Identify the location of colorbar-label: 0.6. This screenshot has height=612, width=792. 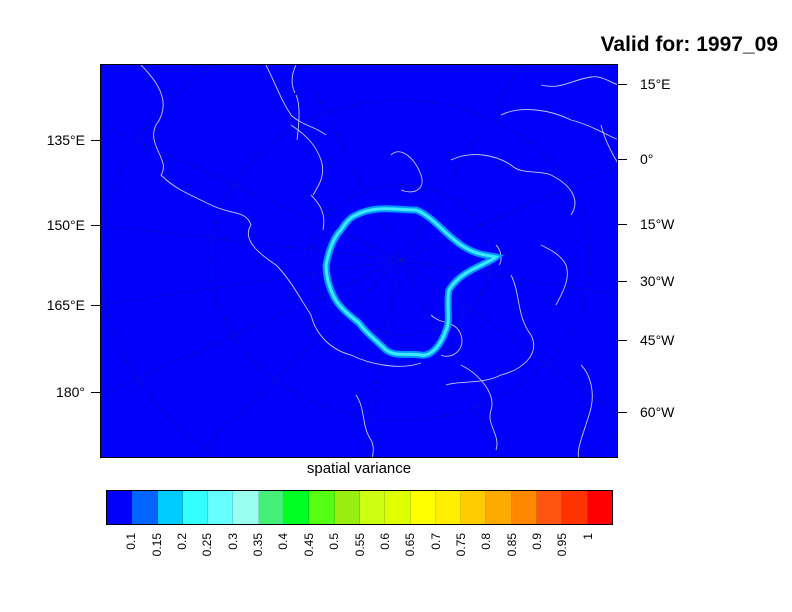
(384, 541).